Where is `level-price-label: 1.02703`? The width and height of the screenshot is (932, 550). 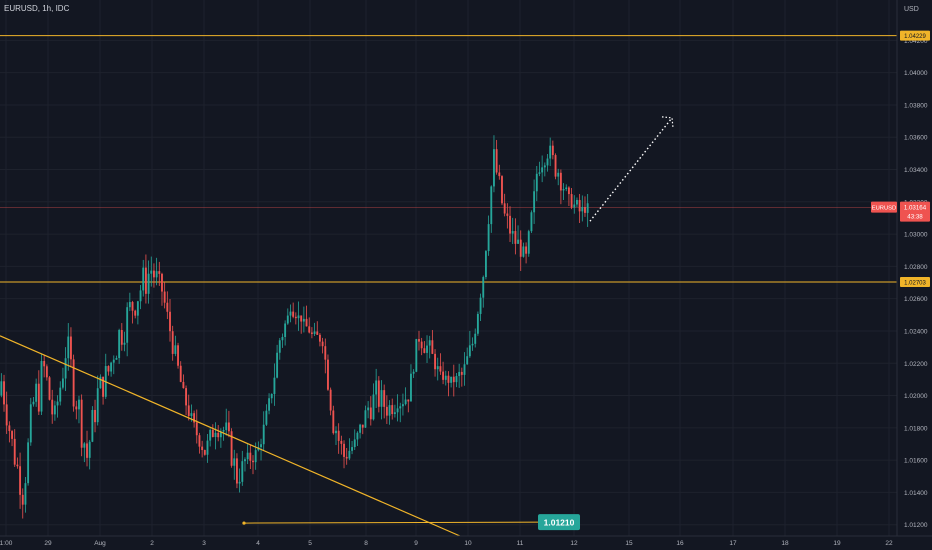 level-price-label: 1.02703 is located at coordinates (915, 284).